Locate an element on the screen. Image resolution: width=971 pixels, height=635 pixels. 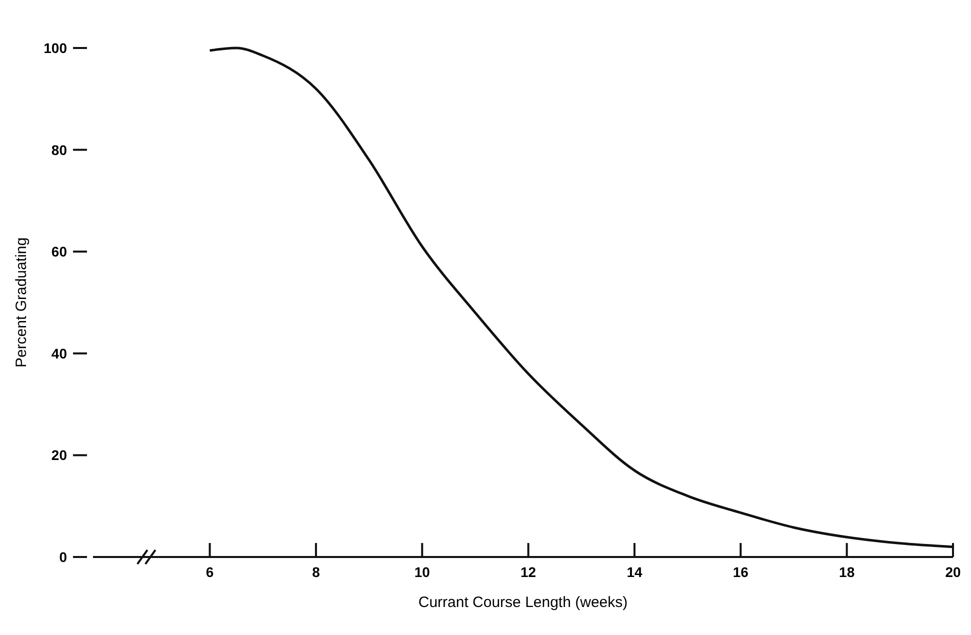
y-tick-label: 60 is located at coordinates (59, 252).